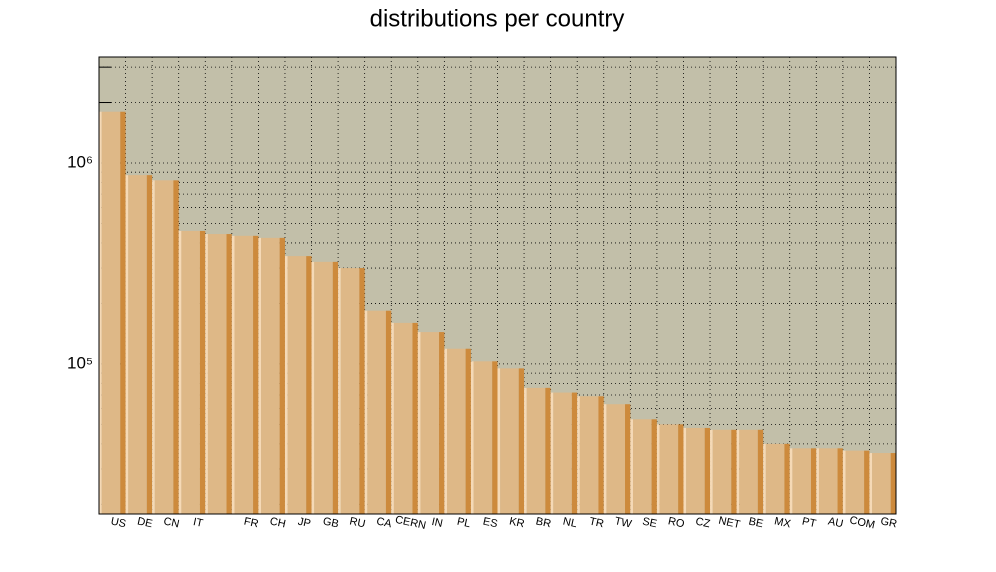 This screenshot has height=572, width=996. What do you see at coordinates (497, 18) in the screenshot?
I see `chart-title: distributions per country` at bounding box center [497, 18].